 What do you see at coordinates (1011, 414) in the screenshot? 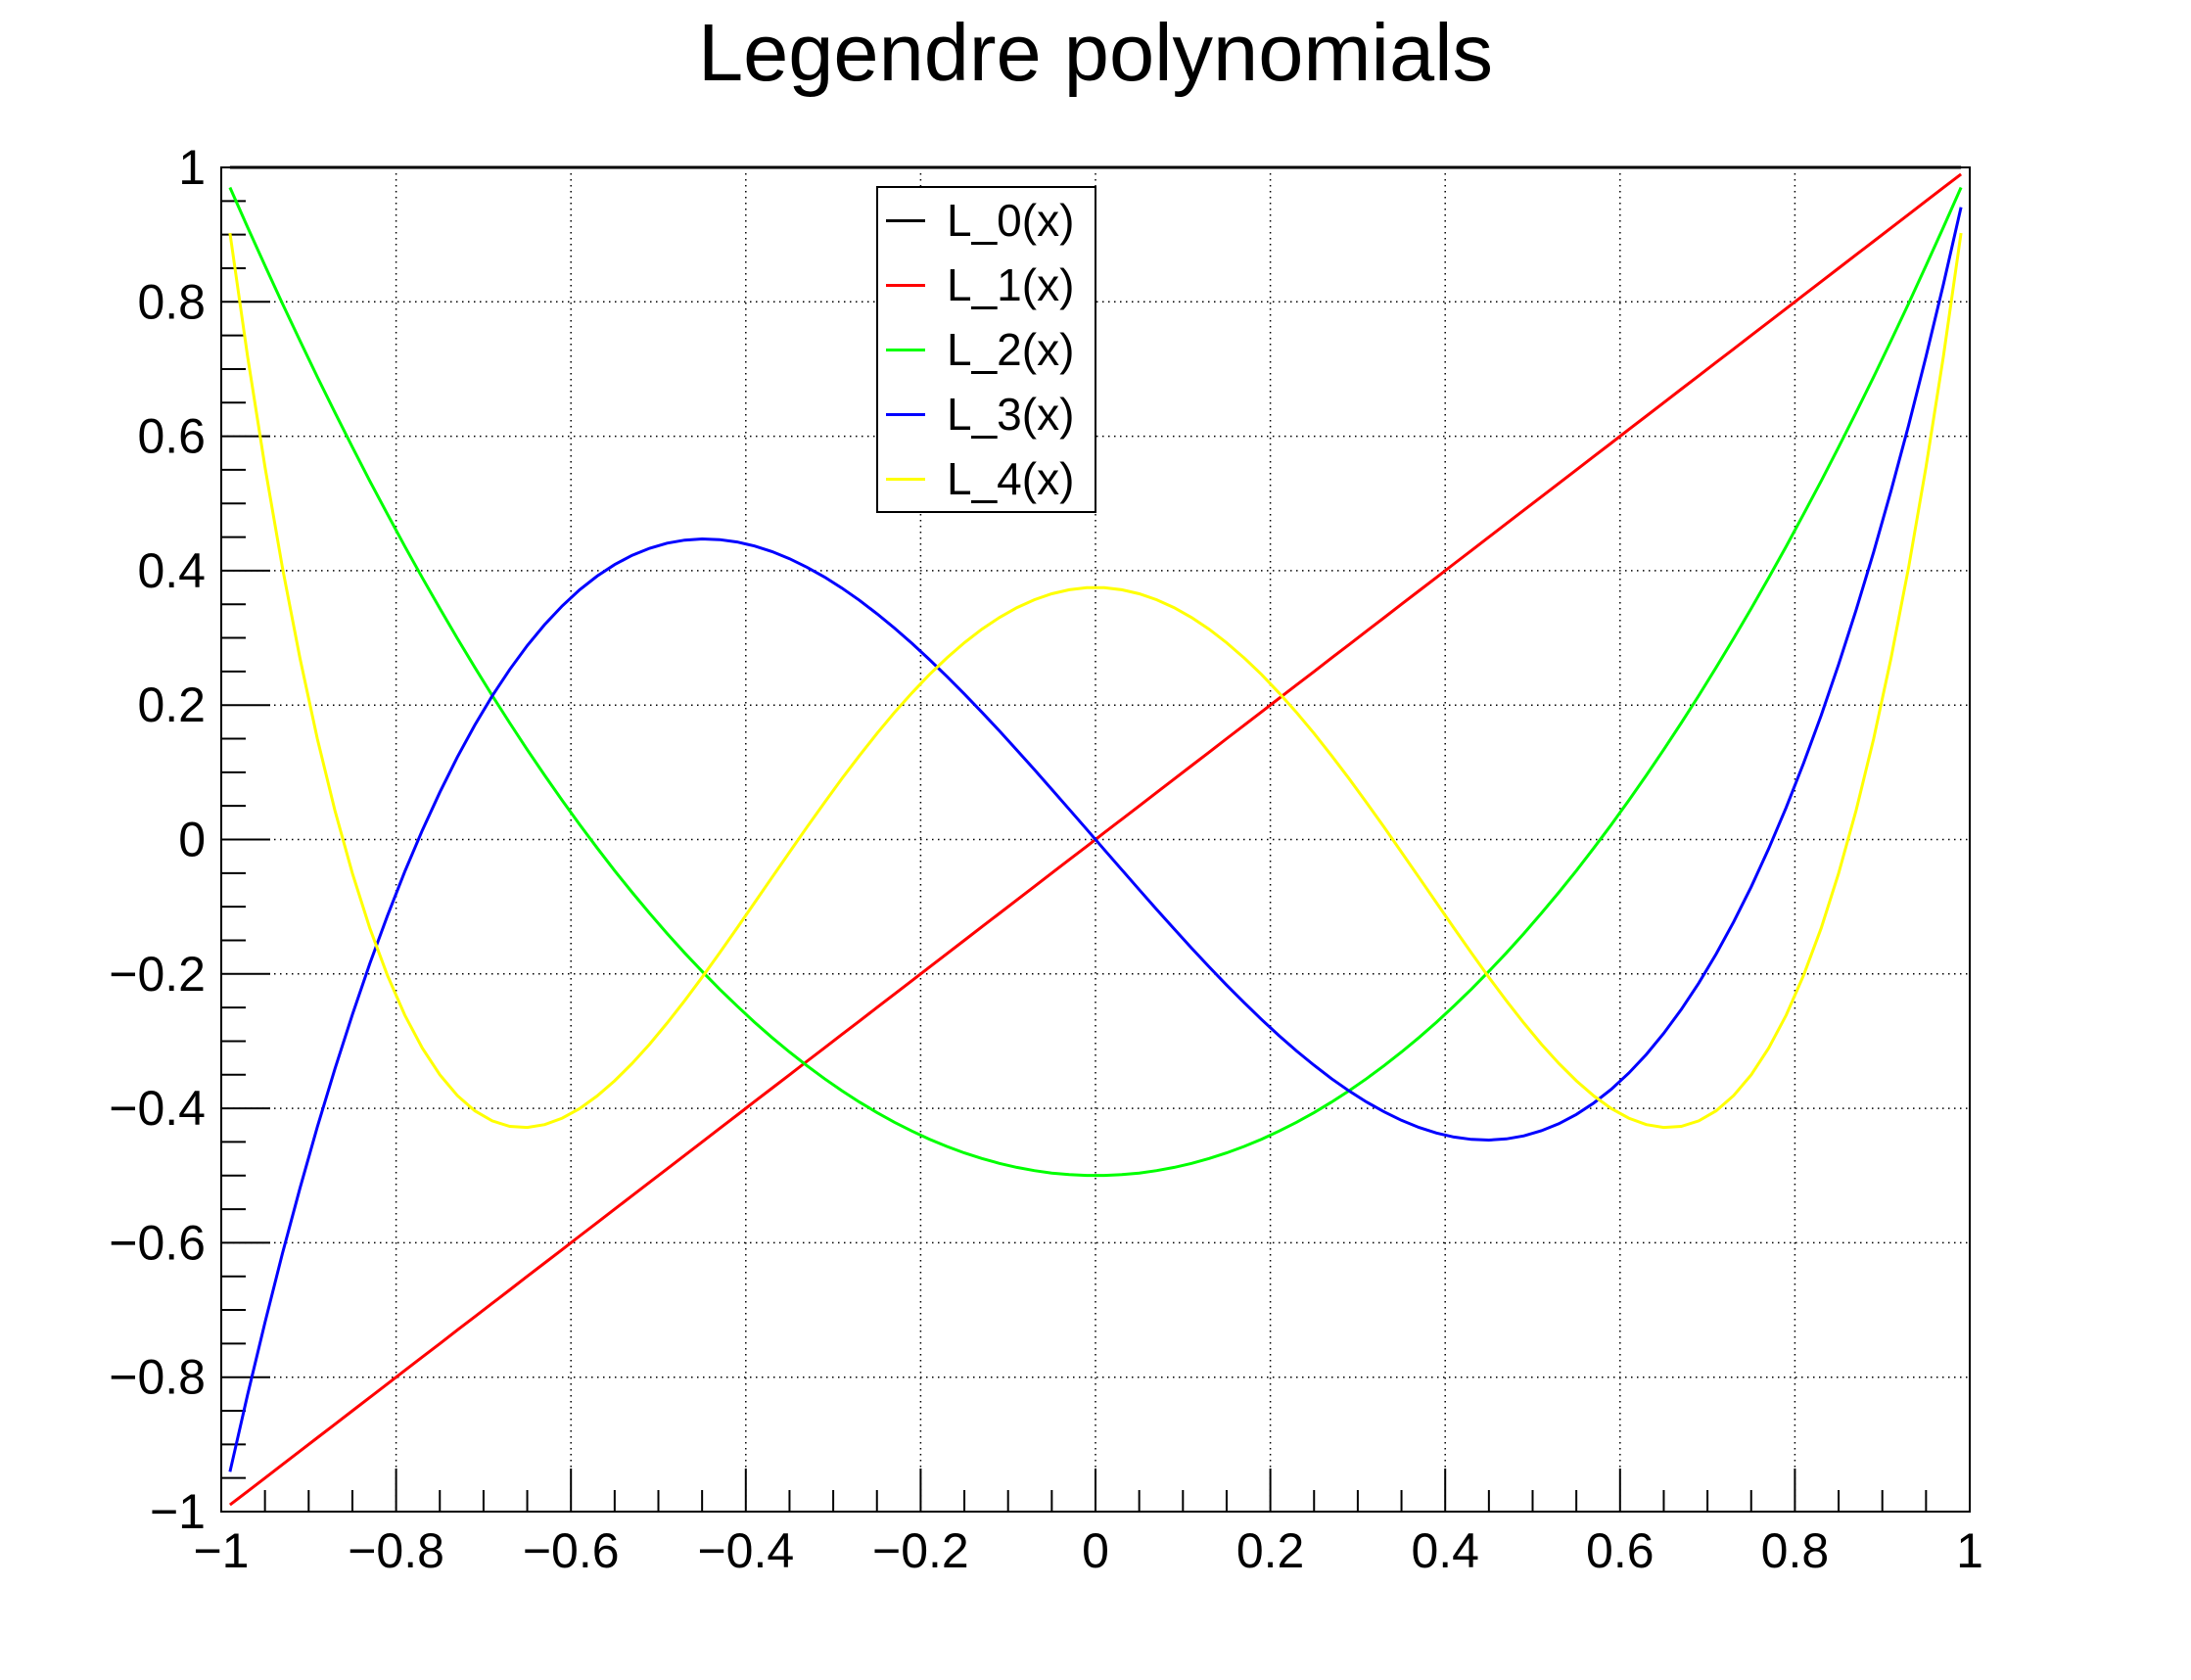
I see `legend-label: L_3(x)` at bounding box center [1011, 414].